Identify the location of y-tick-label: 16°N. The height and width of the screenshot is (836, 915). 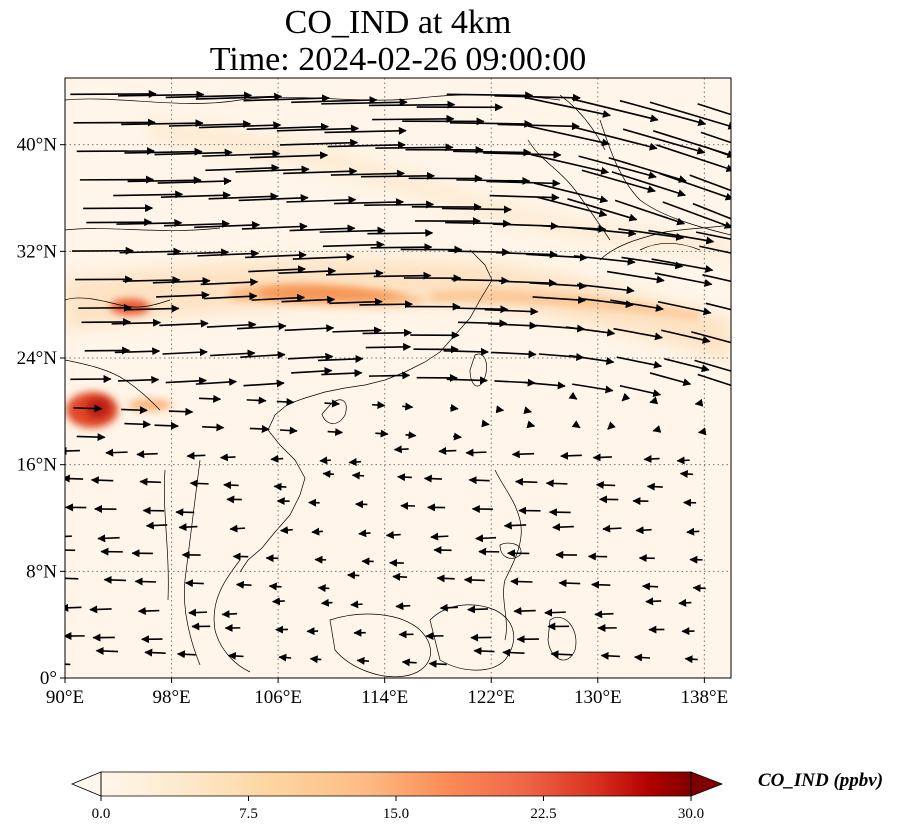
(37, 465).